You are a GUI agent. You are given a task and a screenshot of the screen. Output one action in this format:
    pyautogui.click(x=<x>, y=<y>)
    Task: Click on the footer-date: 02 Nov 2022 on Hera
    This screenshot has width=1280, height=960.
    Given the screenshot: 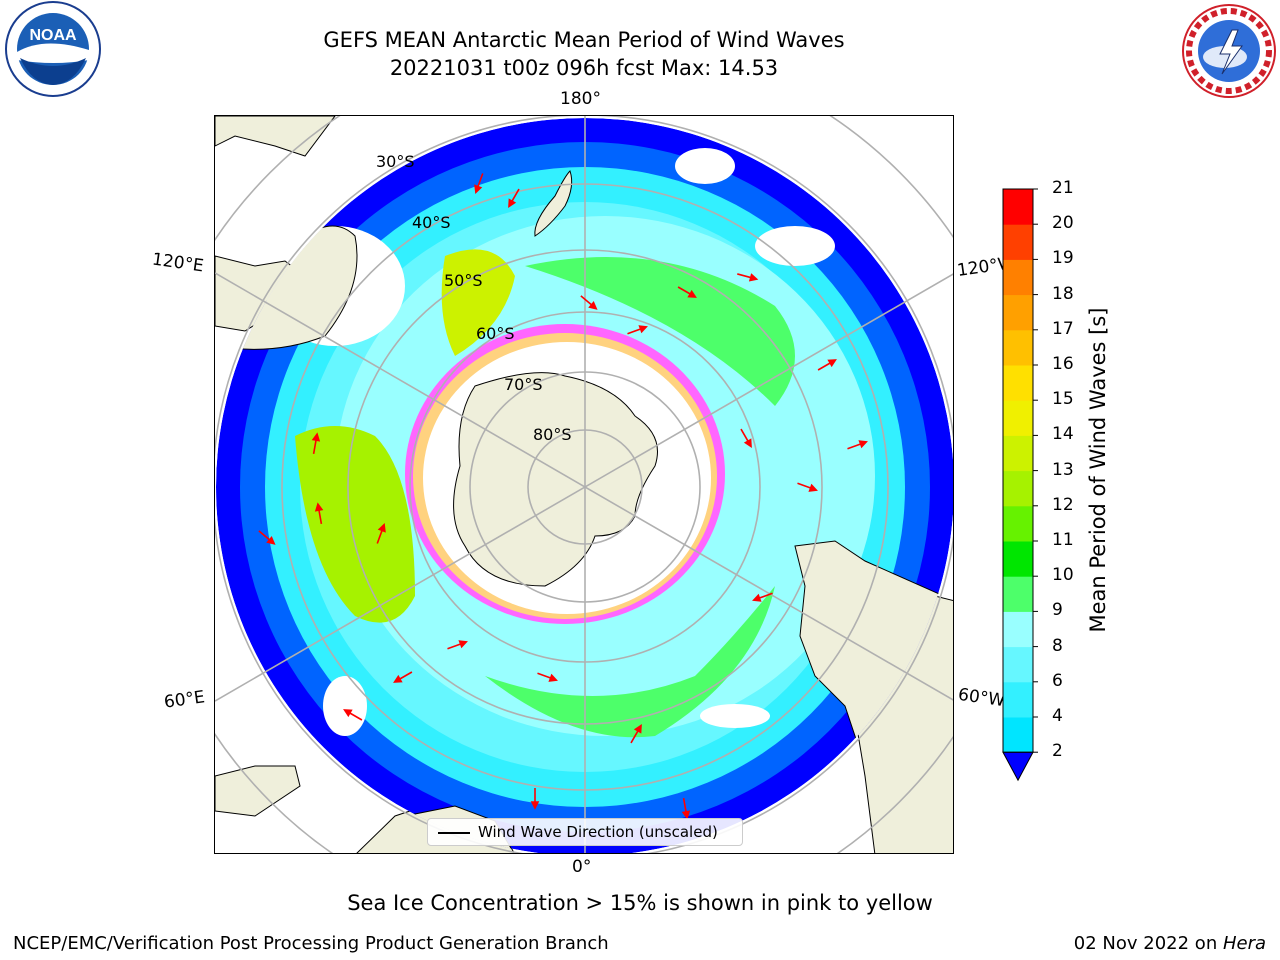 What is the action you would take?
    pyautogui.click(x=1170, y=943)
    